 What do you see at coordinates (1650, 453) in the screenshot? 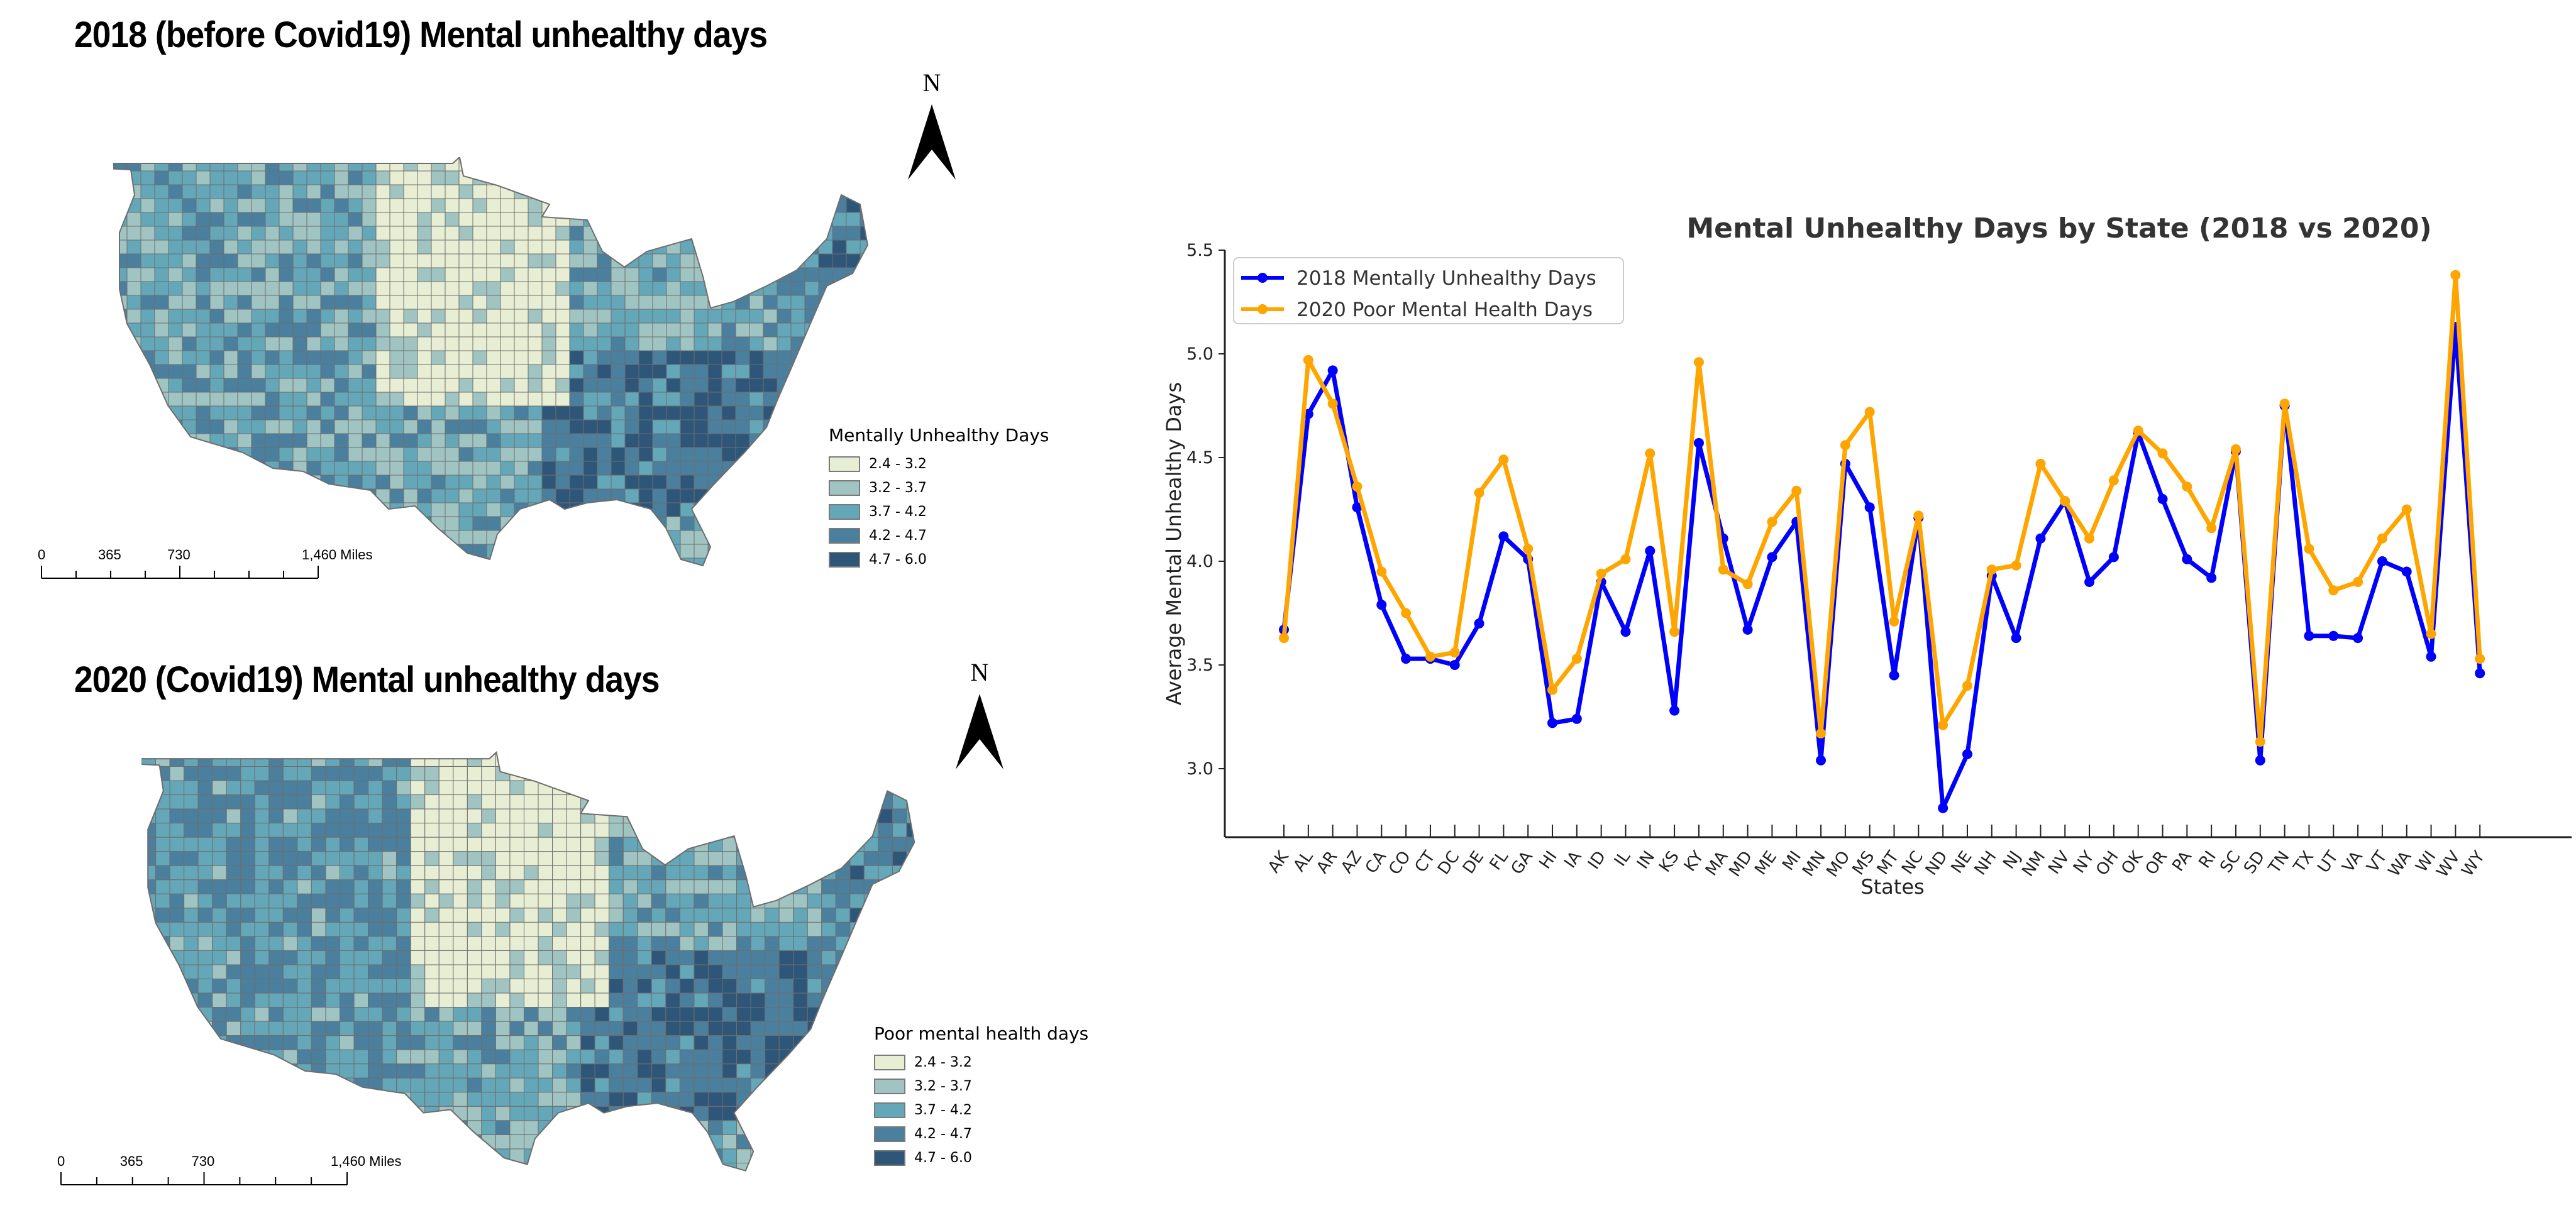
I see `data-point-2020-IN` at bounding box center [1650, 453].